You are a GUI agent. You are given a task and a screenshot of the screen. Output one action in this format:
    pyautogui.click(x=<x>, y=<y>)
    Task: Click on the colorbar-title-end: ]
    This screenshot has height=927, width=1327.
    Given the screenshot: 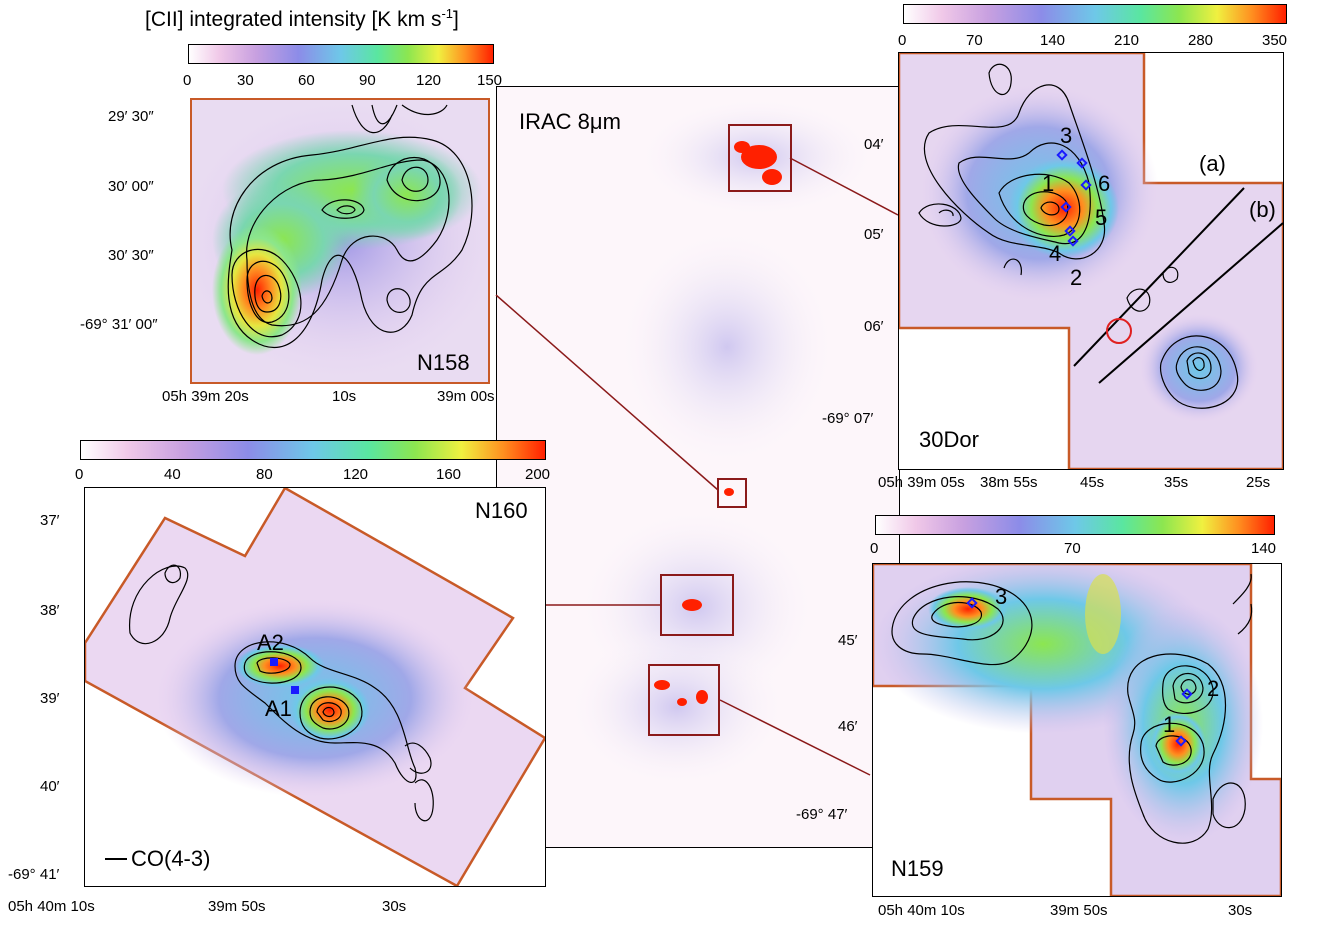 What is the action you would take?
    pyautogui.click(x=456, y=19)
    